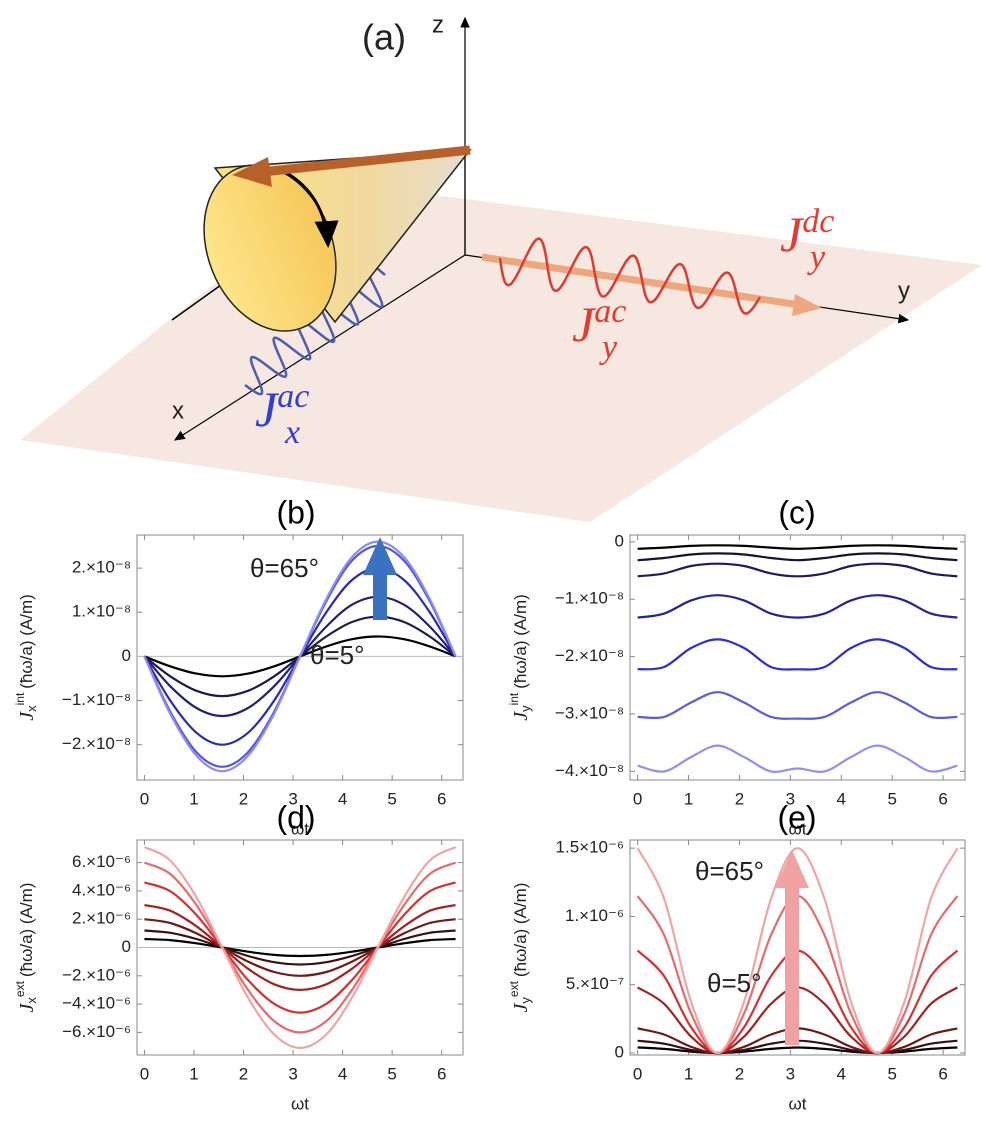  Describe the element at coordinates (96, 1031) in the screenshot. I see `y-tick-label: −6.×10⁻⁶` at that location.